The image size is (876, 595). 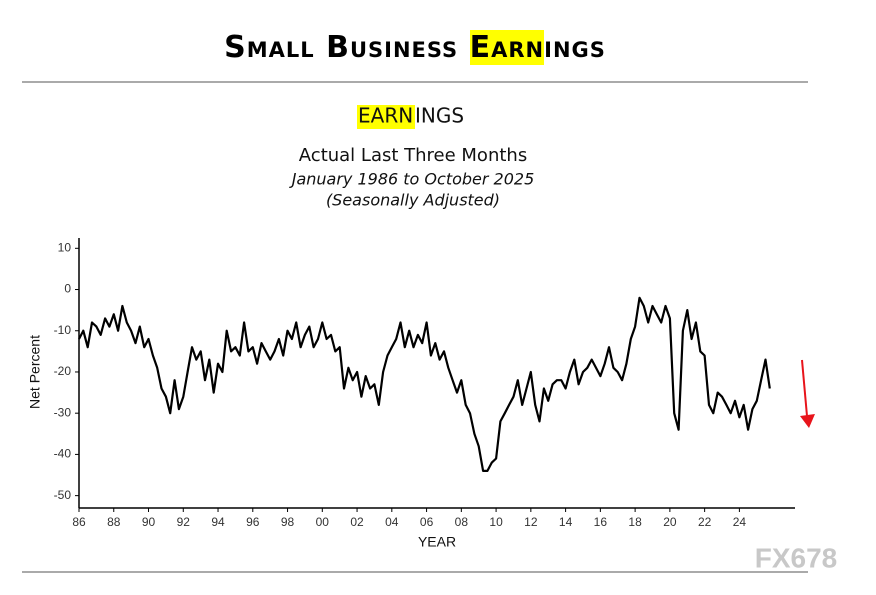 What do you see at coordinates (705, 522) in the screenshot?
I see `x-tick-label: 22` at bounding box center [705, 522].